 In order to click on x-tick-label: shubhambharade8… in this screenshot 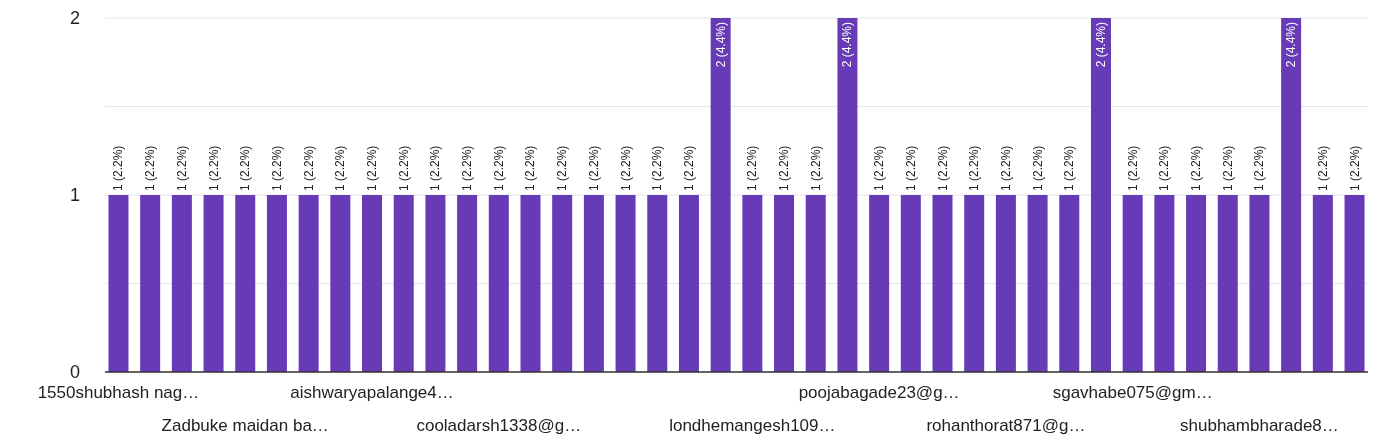, I will do `click(1259, 425)`.